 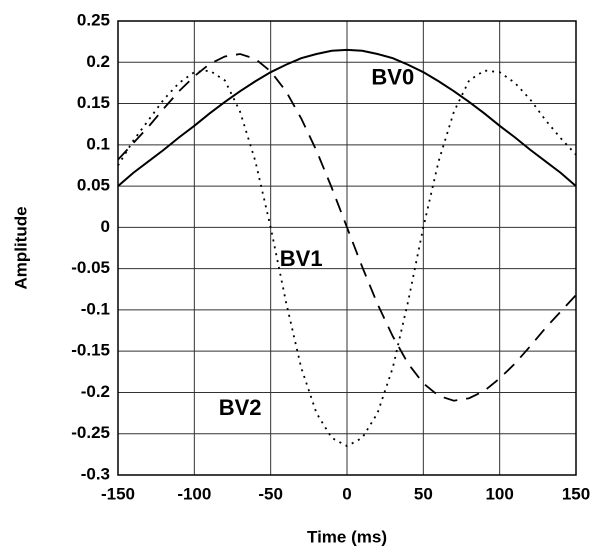 I want to click on x-axis-label: Time (ms), so click(x=347, y=536).